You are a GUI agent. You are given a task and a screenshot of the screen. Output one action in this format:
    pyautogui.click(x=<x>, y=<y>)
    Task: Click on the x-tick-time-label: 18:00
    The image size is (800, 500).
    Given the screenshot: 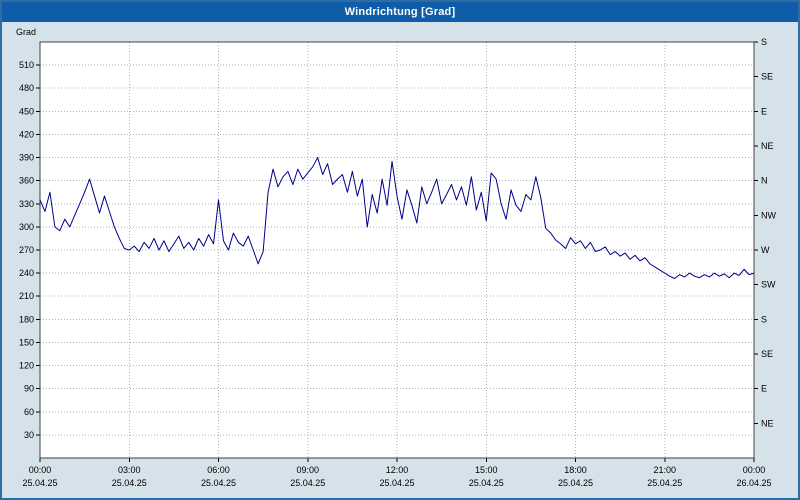 What is the action you would take?
    pyautogui.click(x=575, y=470)
    